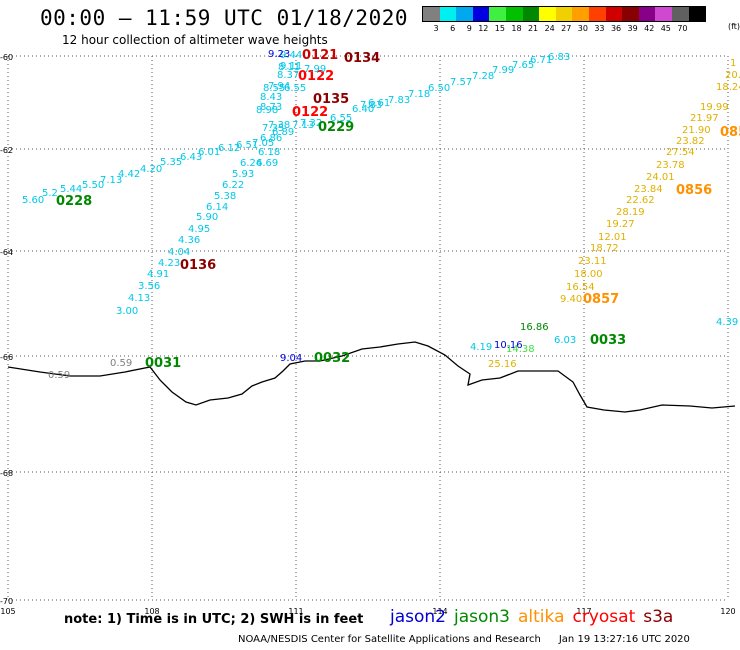 The image size is (740, 650). Describe the element at coordinates (283, 132) in the screenshot. I see `swh-value: 6.89` at that location.